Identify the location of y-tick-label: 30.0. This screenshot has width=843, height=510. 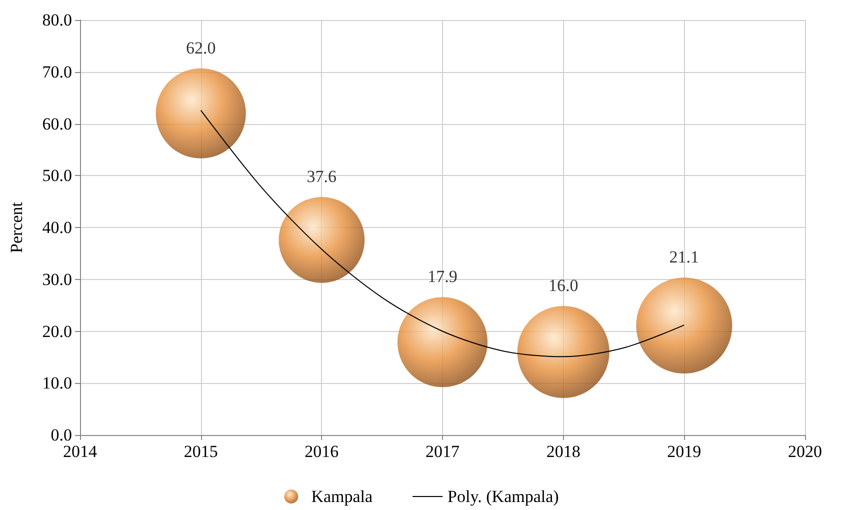
(57, 279).